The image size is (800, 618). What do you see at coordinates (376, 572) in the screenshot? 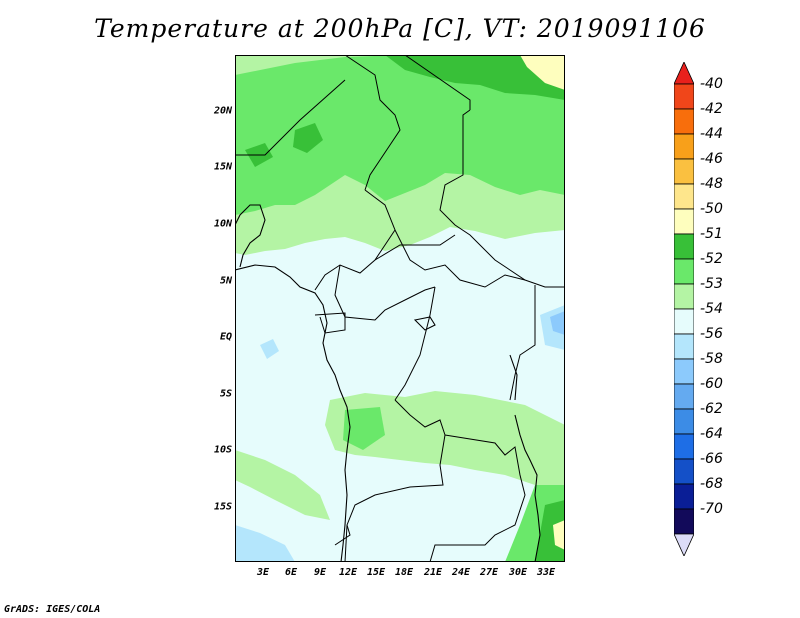
I see `lon-label: 15E` at bounding box center [376, 572].